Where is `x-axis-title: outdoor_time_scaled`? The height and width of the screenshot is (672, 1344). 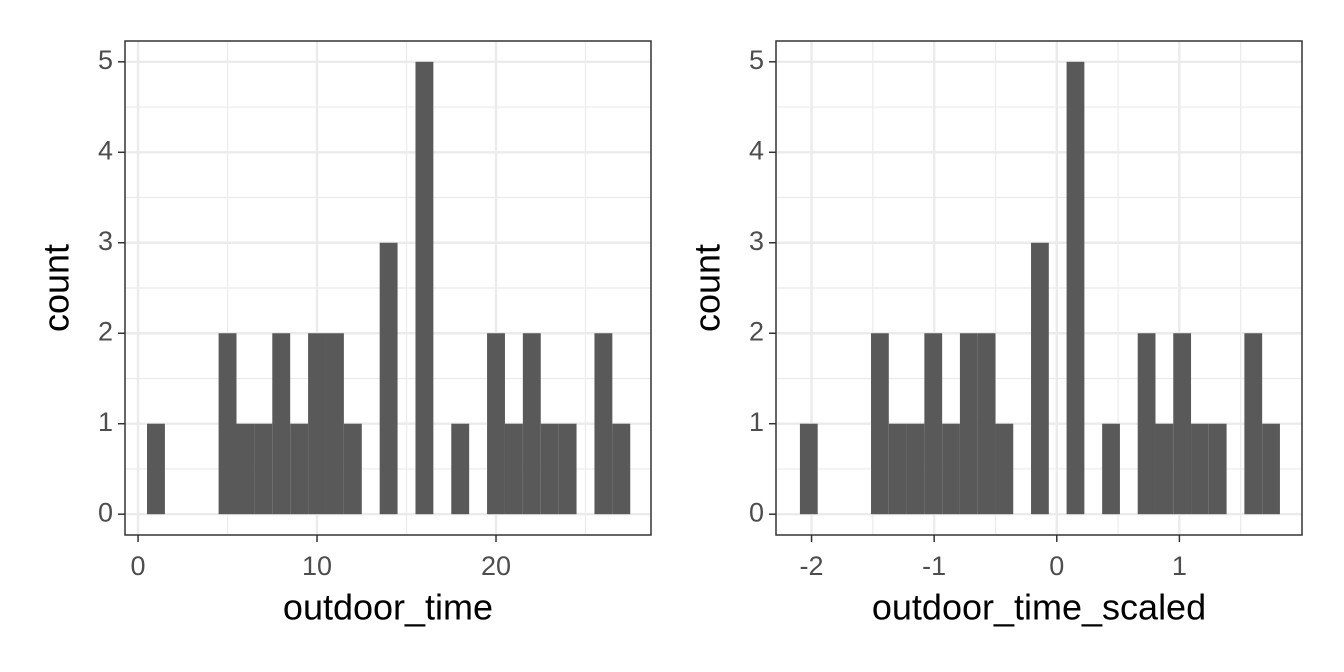 x-axis-title: outdoor_time_scaled is located at coordinates (1039, 607).